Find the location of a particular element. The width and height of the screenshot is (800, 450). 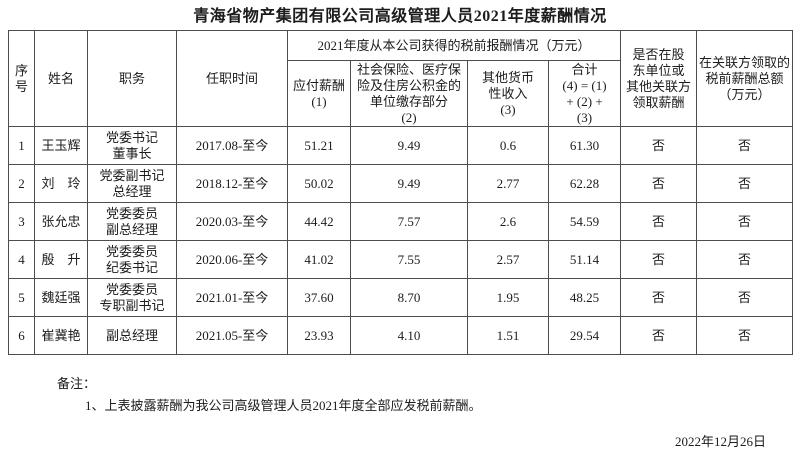

cell-payable: 41.02 is located at coordinates (319, 260).